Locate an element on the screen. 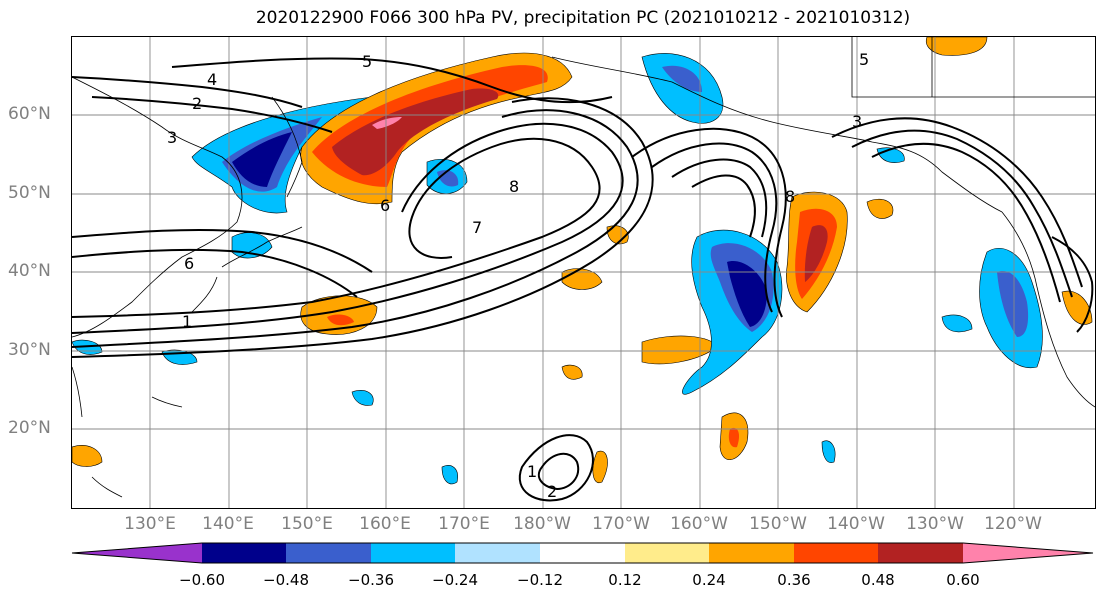  colorbar-tick-label: 0.60 is located at coordinates (963, 580).